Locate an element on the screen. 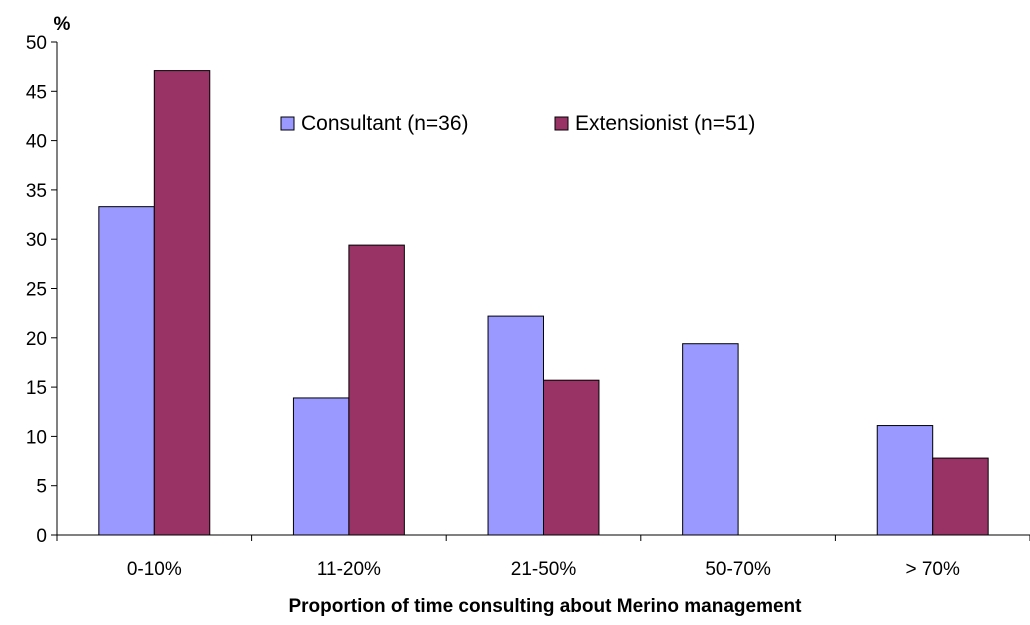 The image size is (1030, 625). y-axis-title: % is located at coordinates (62, 24).